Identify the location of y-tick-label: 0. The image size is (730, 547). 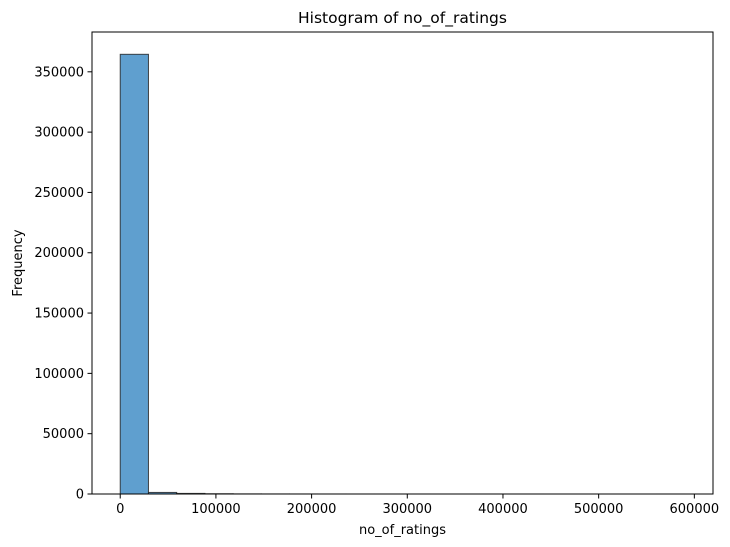
(80, 495).